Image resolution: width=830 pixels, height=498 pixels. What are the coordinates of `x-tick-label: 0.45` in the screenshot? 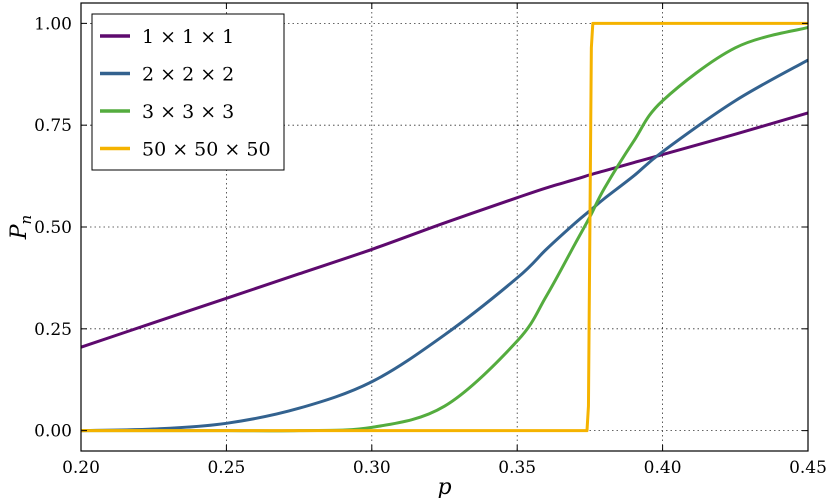 It's located at (808, 468).